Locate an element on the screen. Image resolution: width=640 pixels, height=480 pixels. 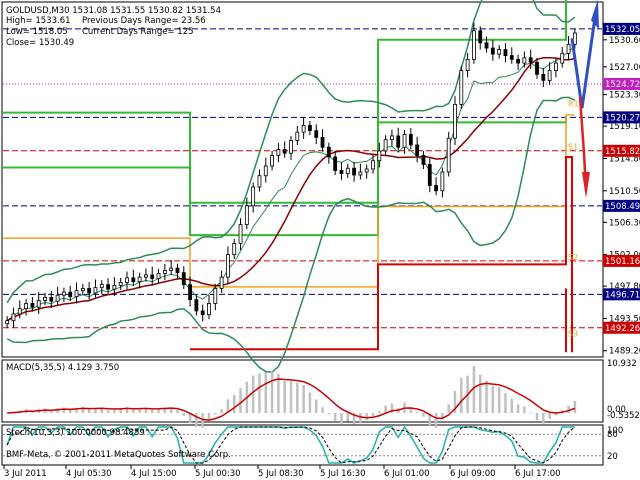
level-tag-l: 1492.26 is located at coordinates (622, 329).